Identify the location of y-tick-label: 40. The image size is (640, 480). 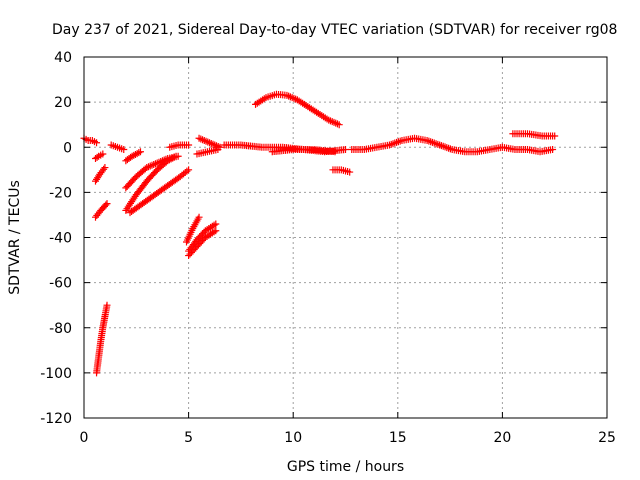
(63, 58).